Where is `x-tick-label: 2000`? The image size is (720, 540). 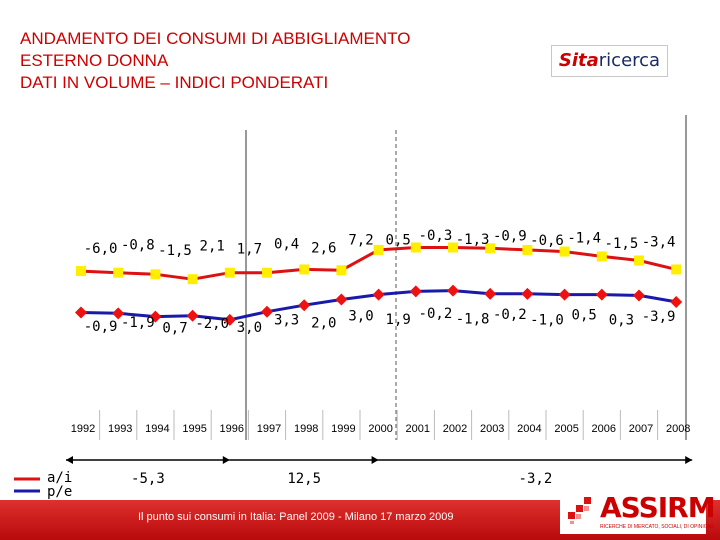
x-tick-label: 2000 is located at coordinates (380, 429).